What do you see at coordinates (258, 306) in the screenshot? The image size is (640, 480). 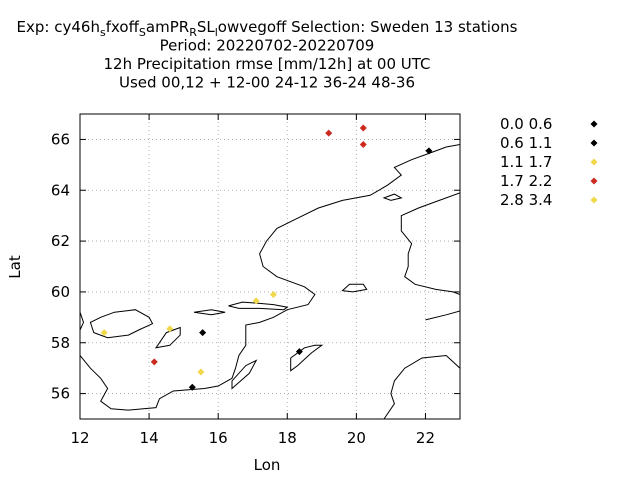 I see `map-malaren` at bounding box center [258, 306].